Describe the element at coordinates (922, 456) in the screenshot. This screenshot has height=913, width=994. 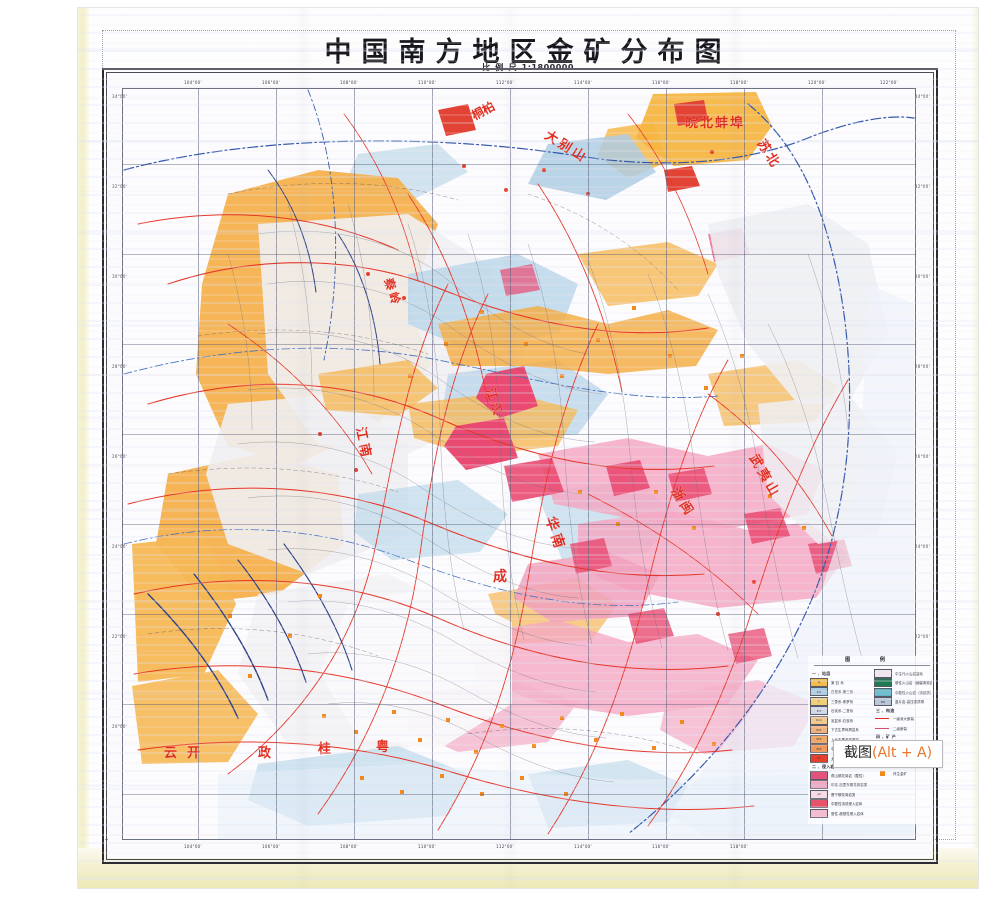
I see `latitude-tick: 26°00'` at that location.